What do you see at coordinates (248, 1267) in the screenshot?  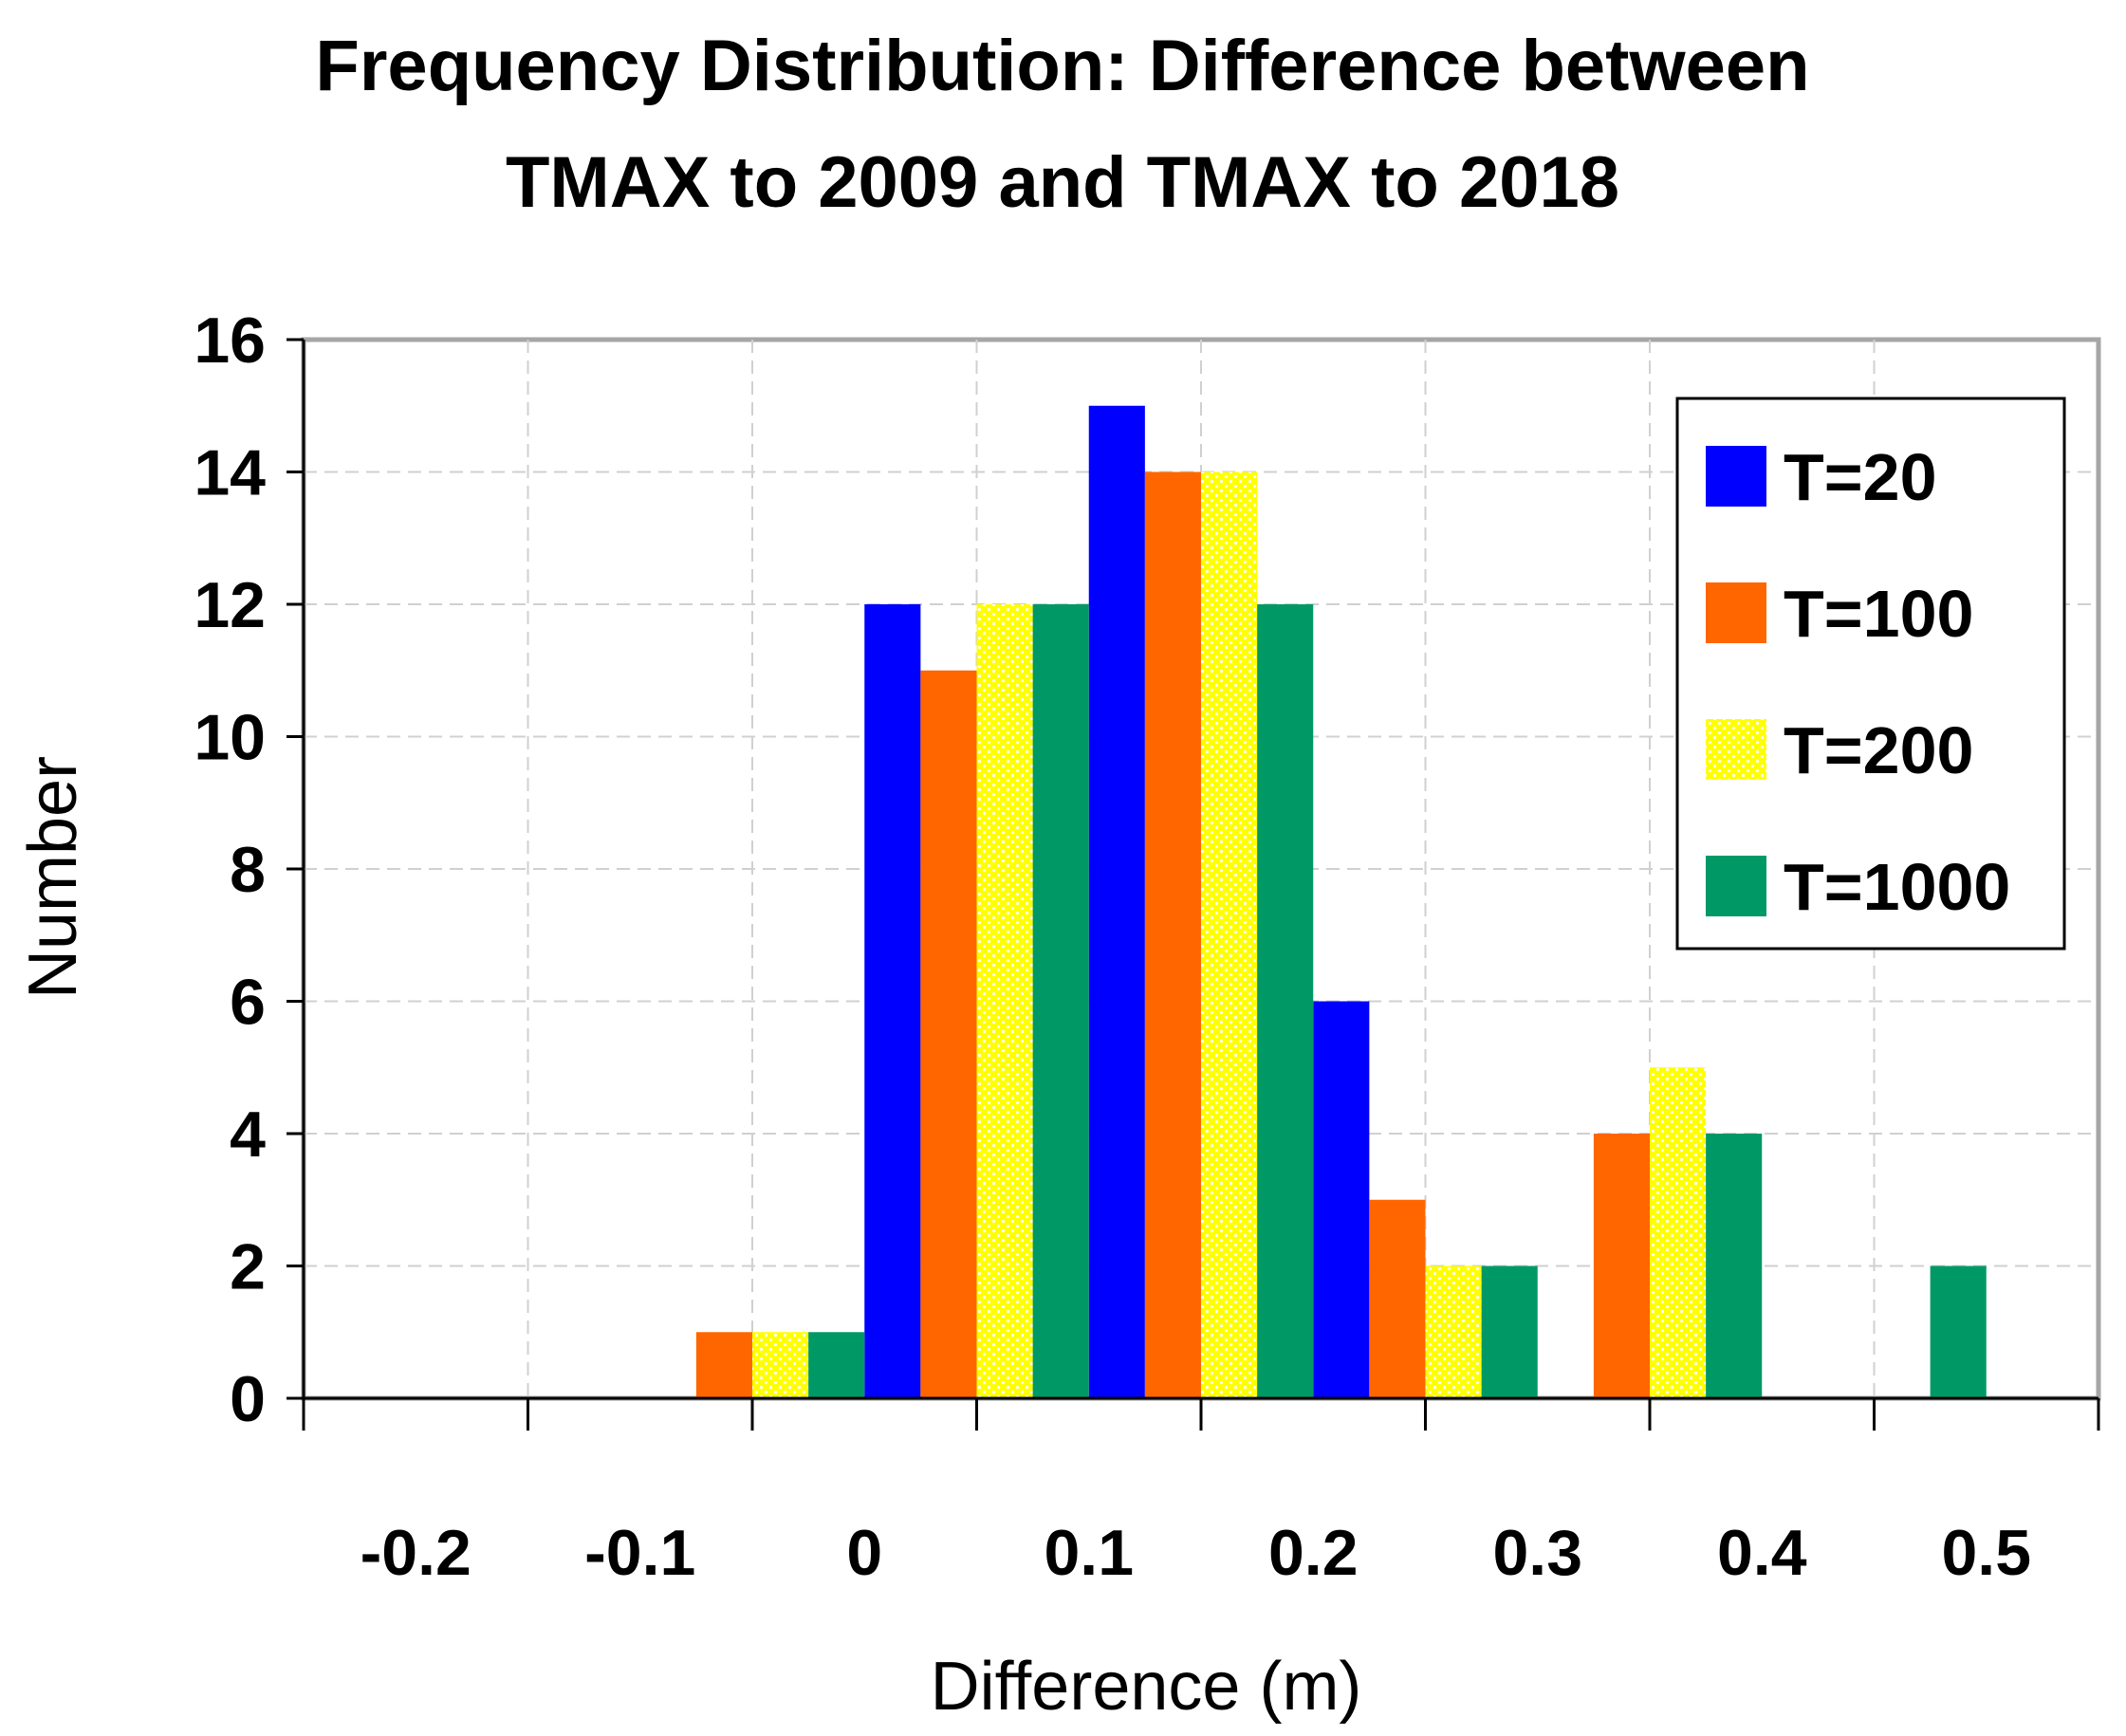 I see `y-tick-label: 2` at bounding box center [248, 1267].